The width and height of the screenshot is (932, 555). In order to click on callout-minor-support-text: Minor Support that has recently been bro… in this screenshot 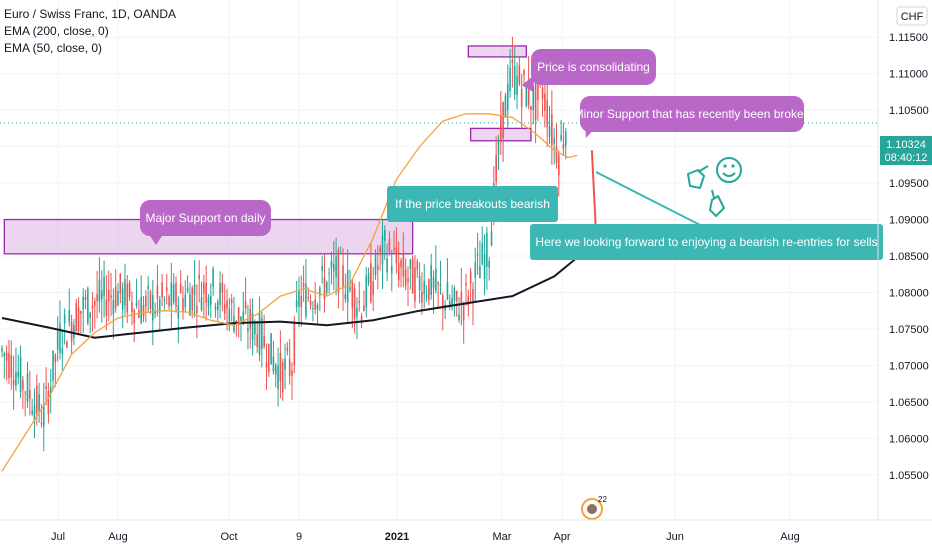, I will do `click(692, 114)`.